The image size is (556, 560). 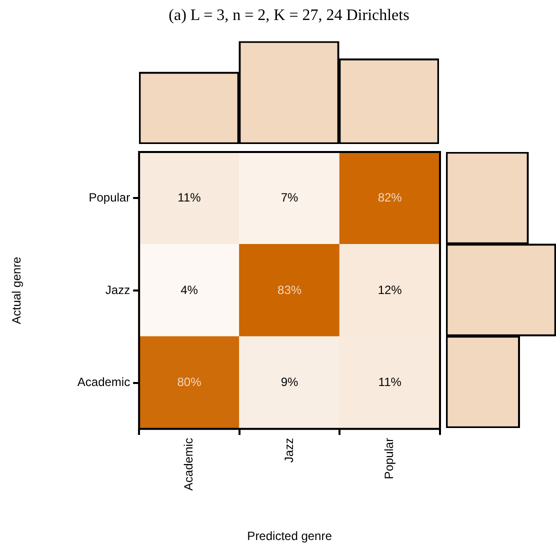 What do you see at coordinates (389, 459) in the screenshot?
I see `x-tick-label: Popular` at bounding box center [389, 459].